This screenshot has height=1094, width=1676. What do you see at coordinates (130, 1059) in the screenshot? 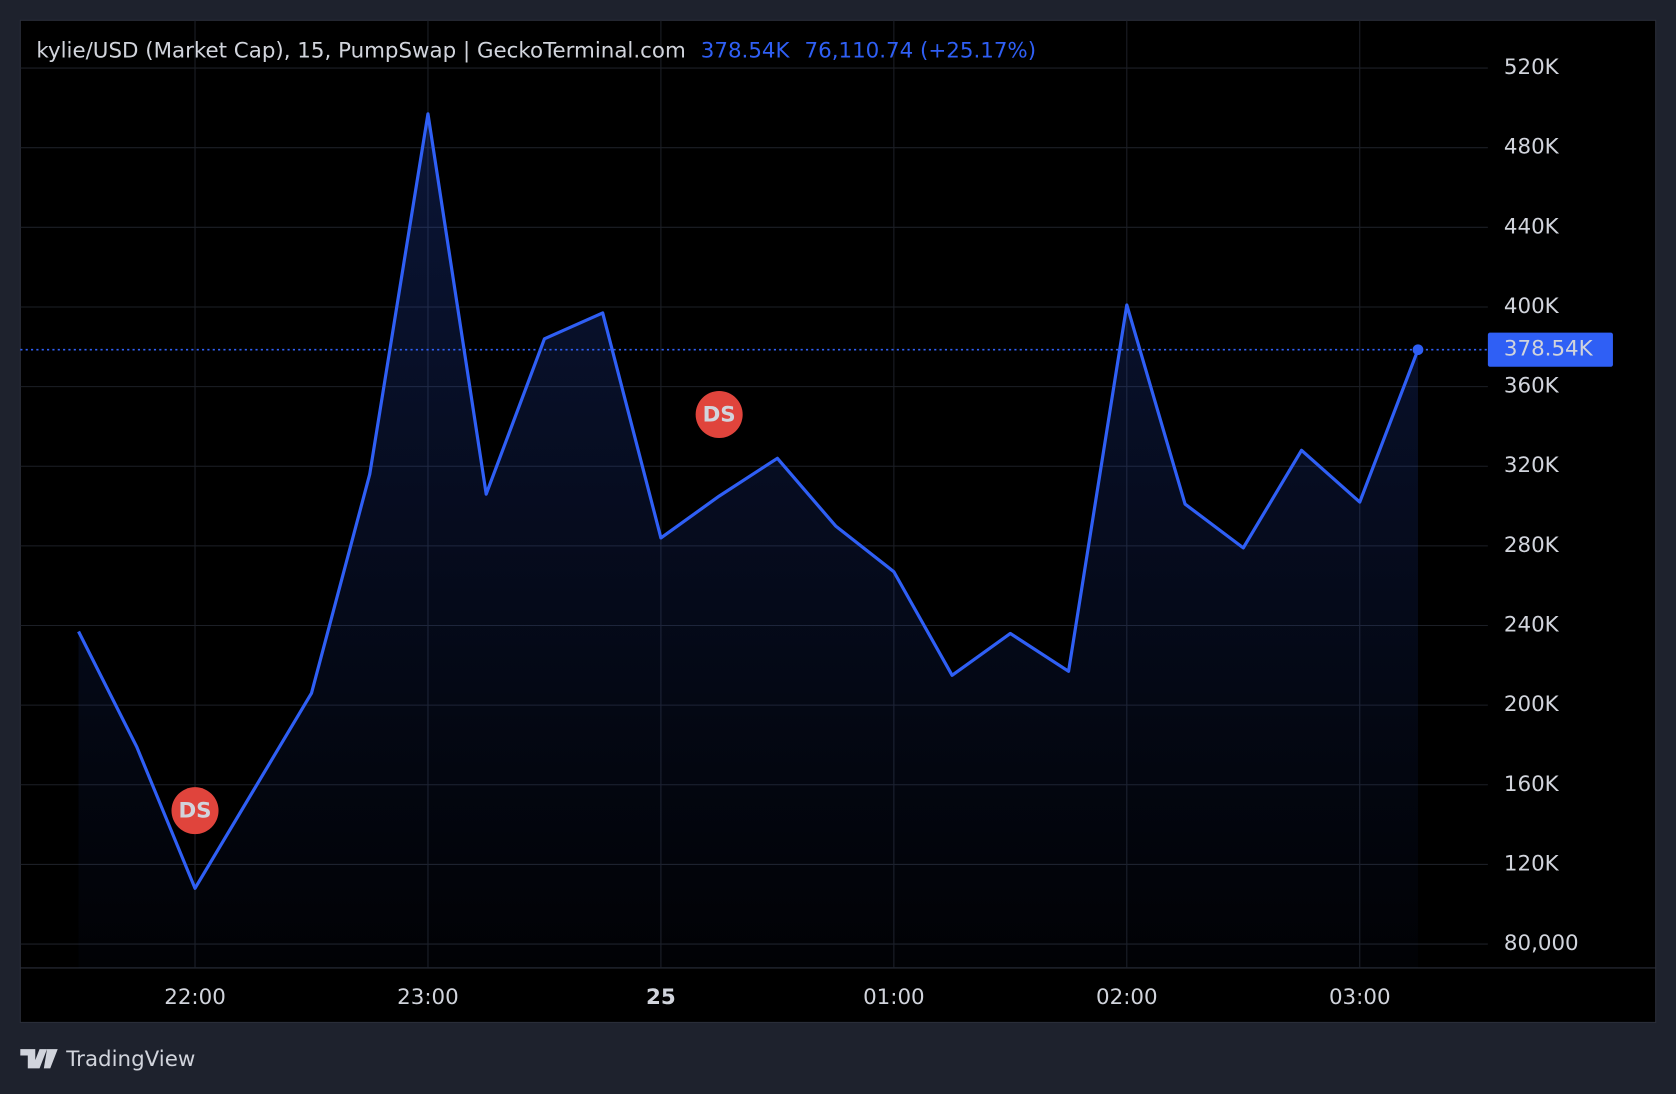
I see `brand-name: TradingView` at bounding box center [130, 1059].